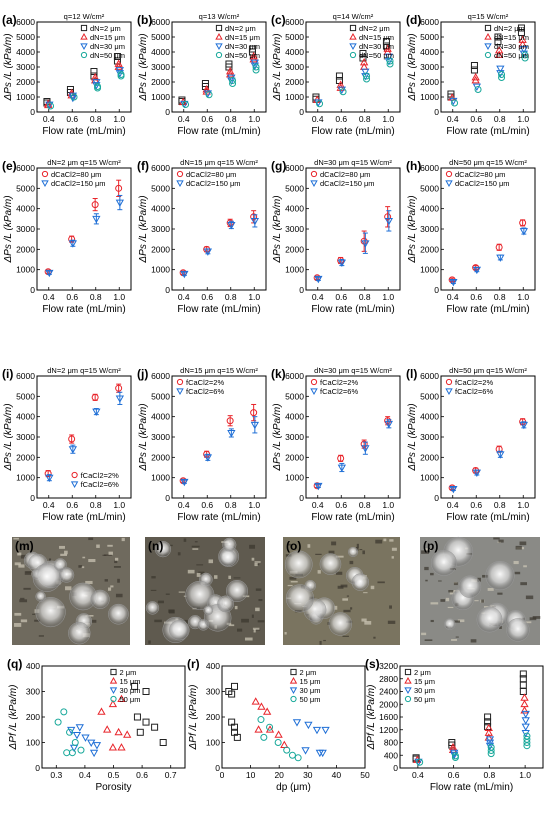  I want to click on panel-label: (b), so click(144, 20).